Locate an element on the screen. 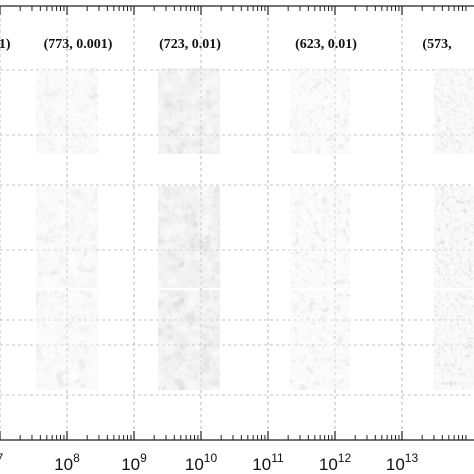 The width and height of the screenshot is (474, 474). x-tick-label: 10⁸ is located at coordinates (67, 462).